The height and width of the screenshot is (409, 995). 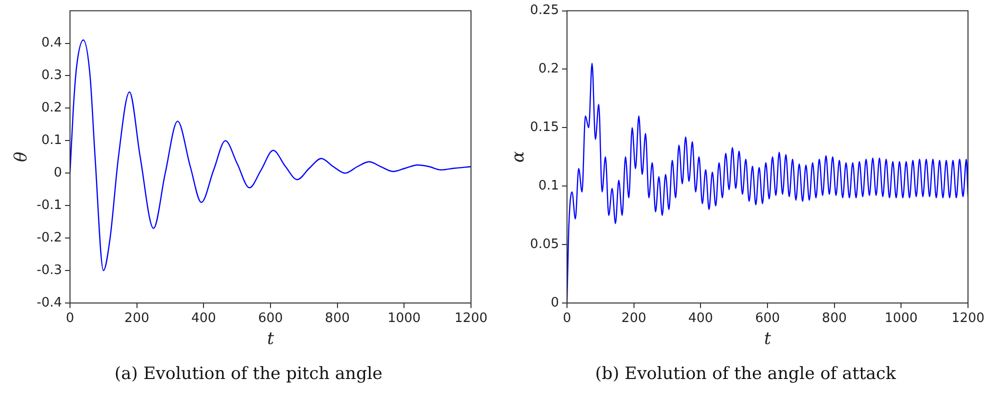 I want to click on y-tick-label: 0.4, so click(x=51, y=43).